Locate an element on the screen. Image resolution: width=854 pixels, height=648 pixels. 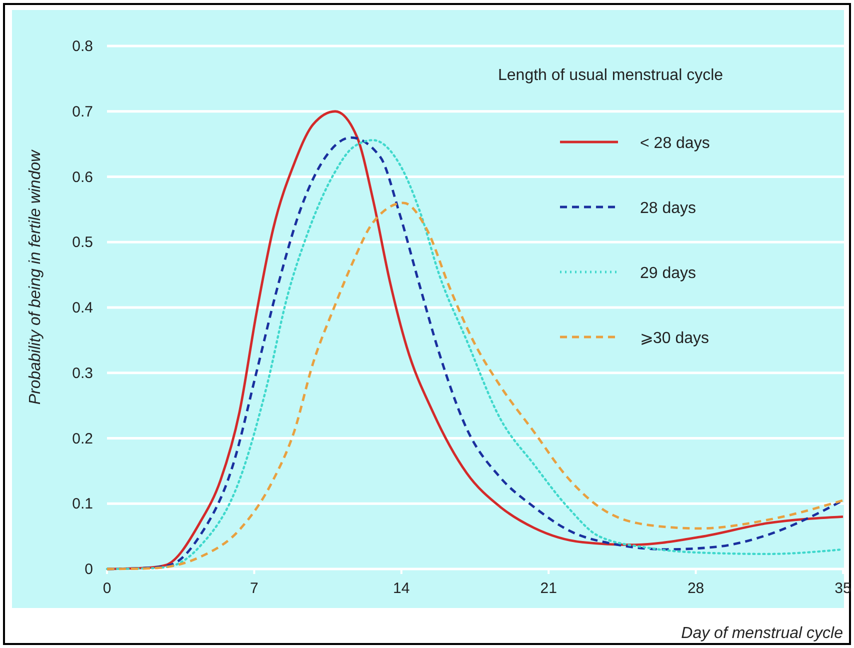
x-tick-label: 0 is located at coordinates (107, 588).